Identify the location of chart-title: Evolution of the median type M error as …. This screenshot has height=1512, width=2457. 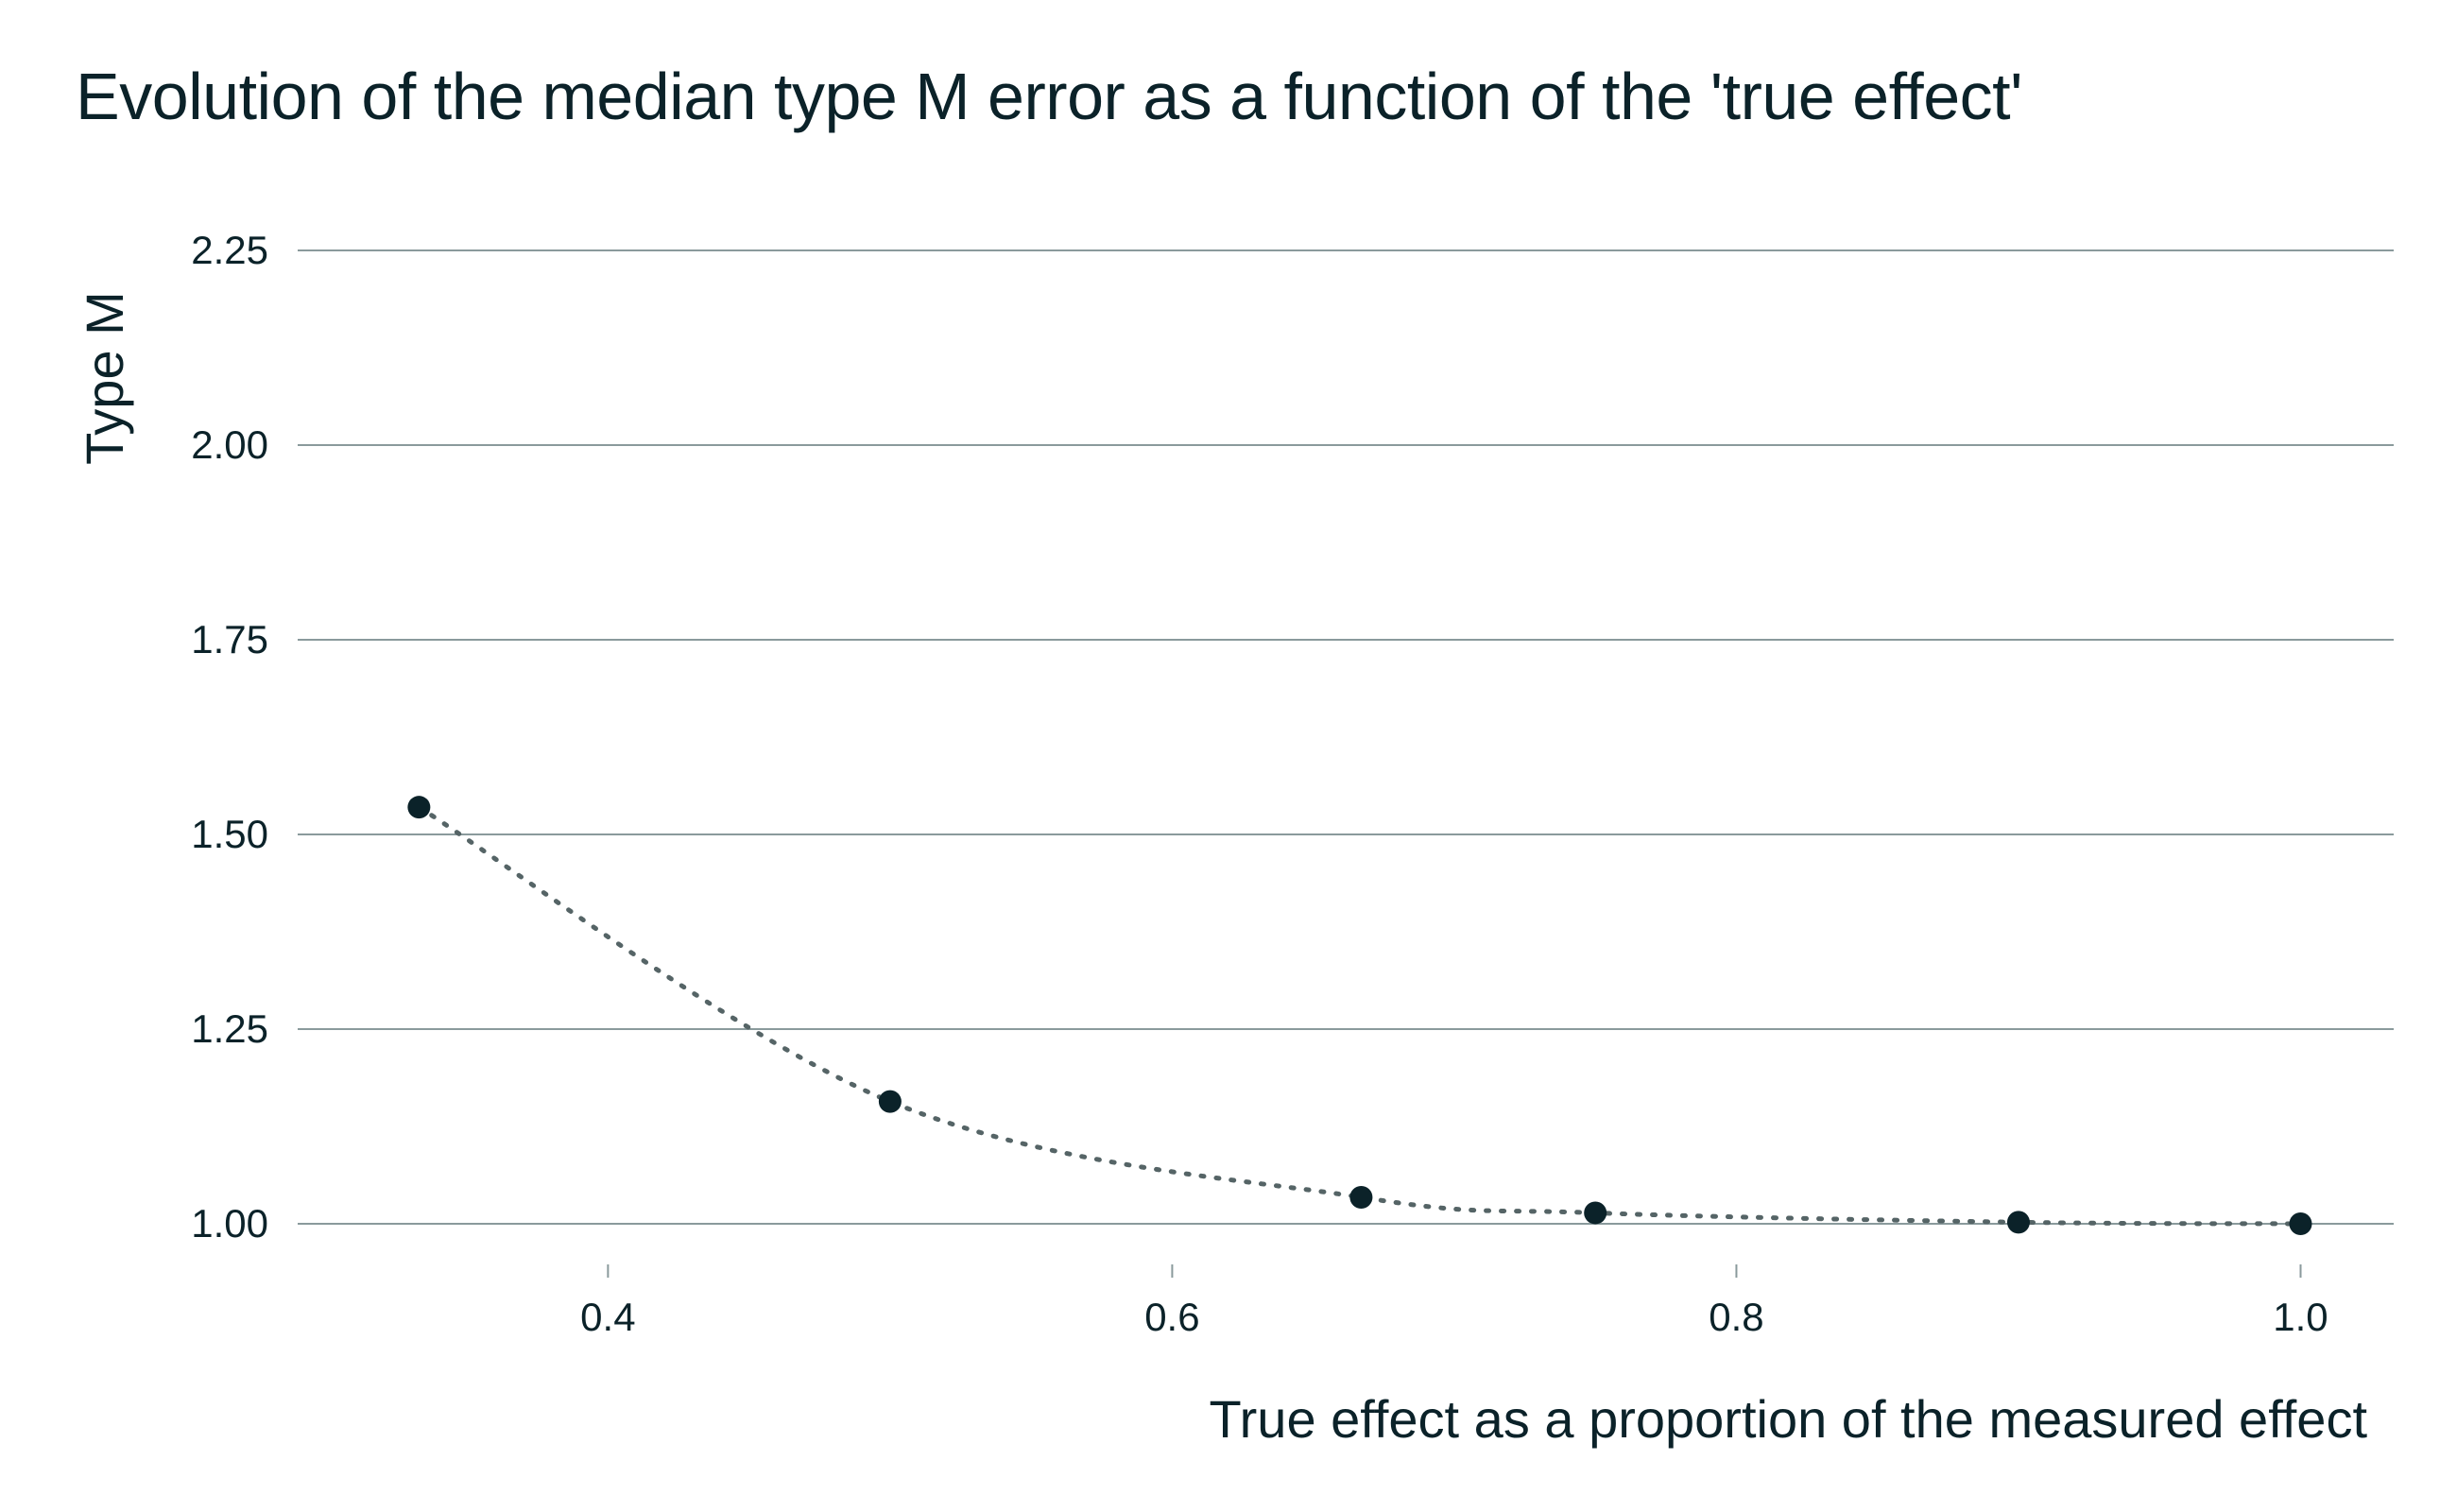
(1049, 96).